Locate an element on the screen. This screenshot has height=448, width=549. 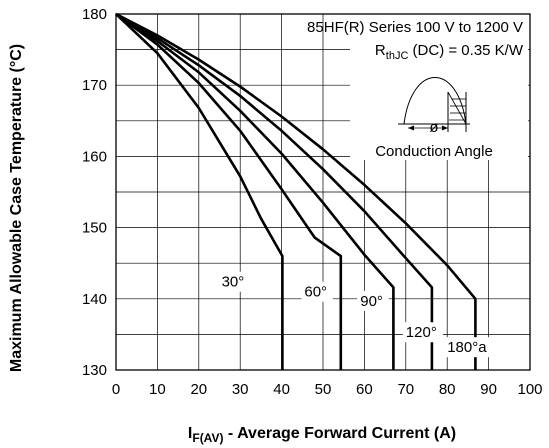
chart-subtitle: RthJC (DC) = 0.35 K/W is located at coordinates (449, 52).